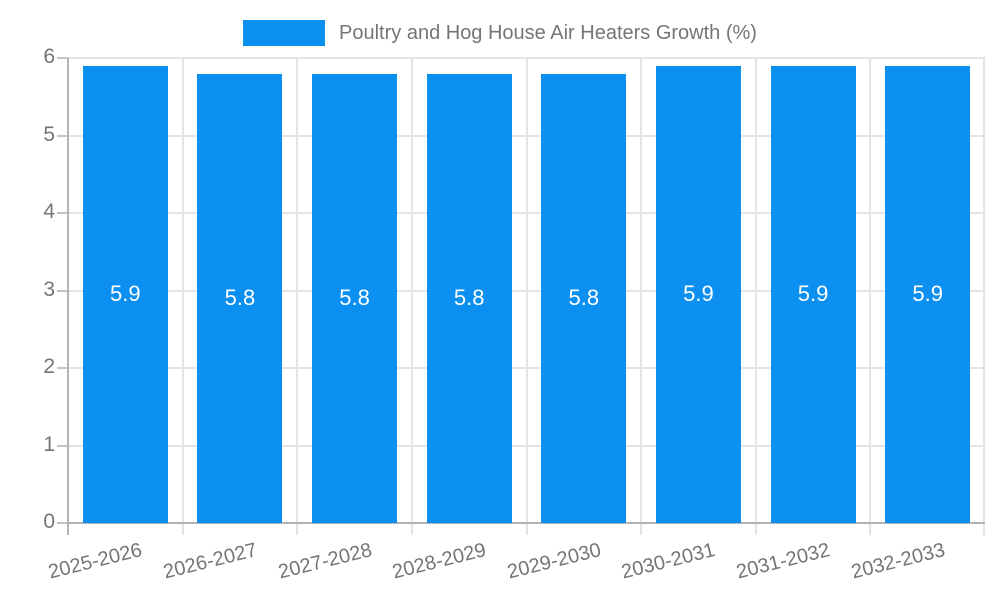 This screenshot has width=1000, height=600. What do you see at coordinates (554, 561) in the screenshot?
I see `x-tick-label: 2029-2030` at bounding box center [554, 561].